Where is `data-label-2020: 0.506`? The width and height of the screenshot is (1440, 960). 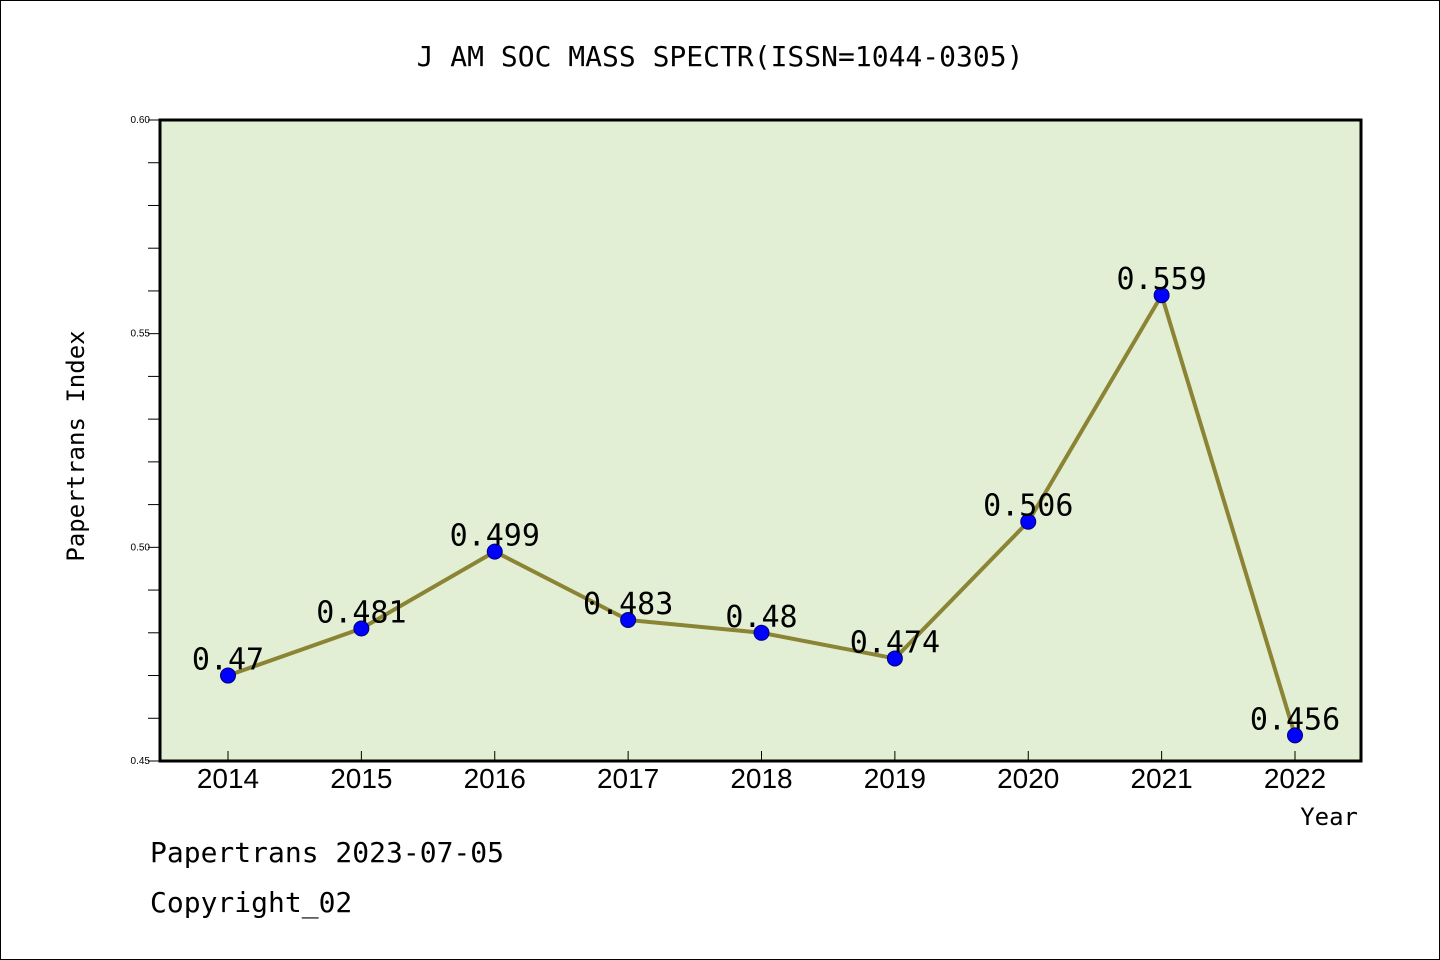
data-label-2020: 0.506 is located at coordinates (1028, 506).